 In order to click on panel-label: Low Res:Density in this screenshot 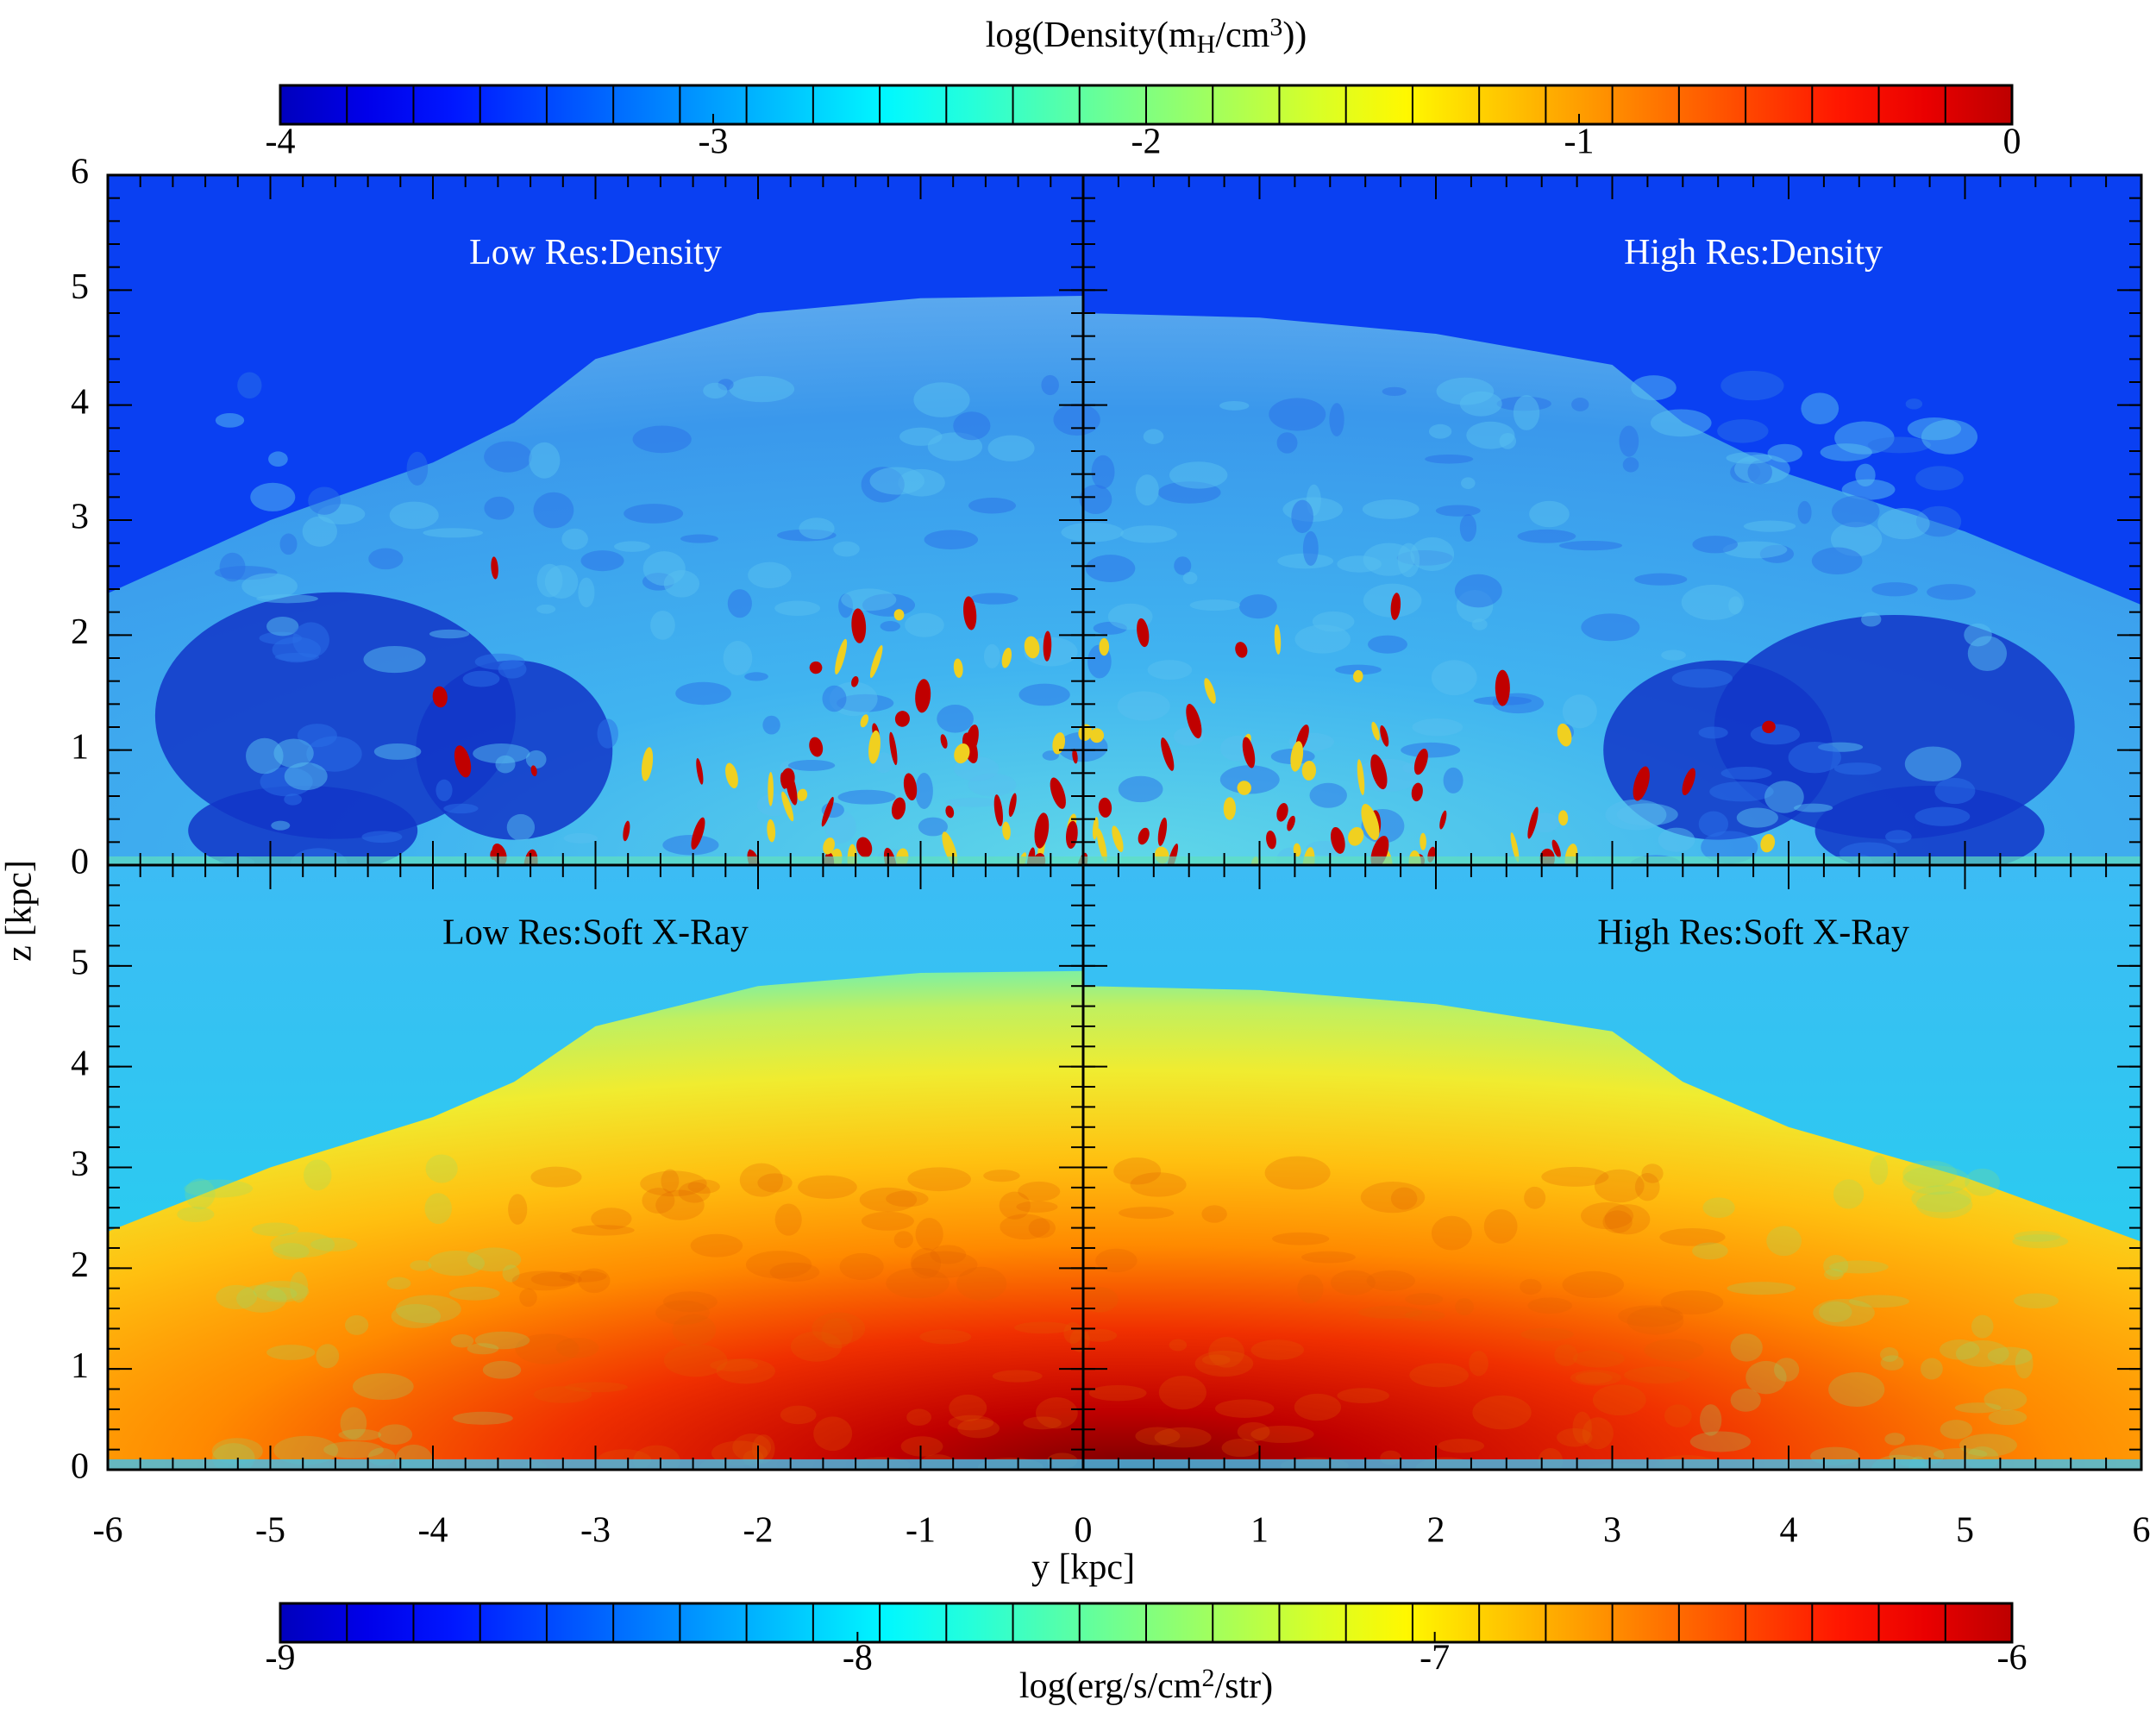, I will do `click(595, 253)`.